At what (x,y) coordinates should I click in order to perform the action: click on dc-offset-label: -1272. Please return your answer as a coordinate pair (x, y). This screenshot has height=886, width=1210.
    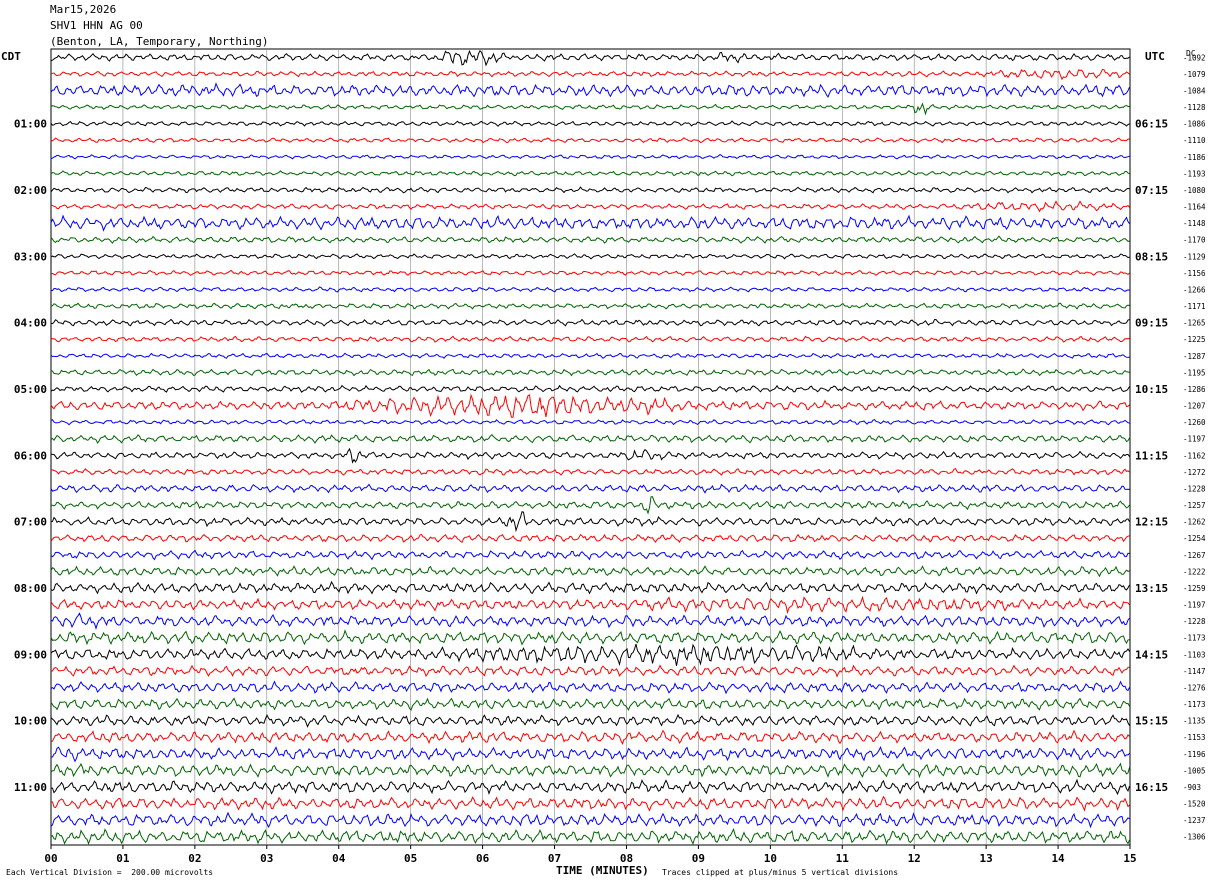
    Looking at the image, I should click on (1194, 472).